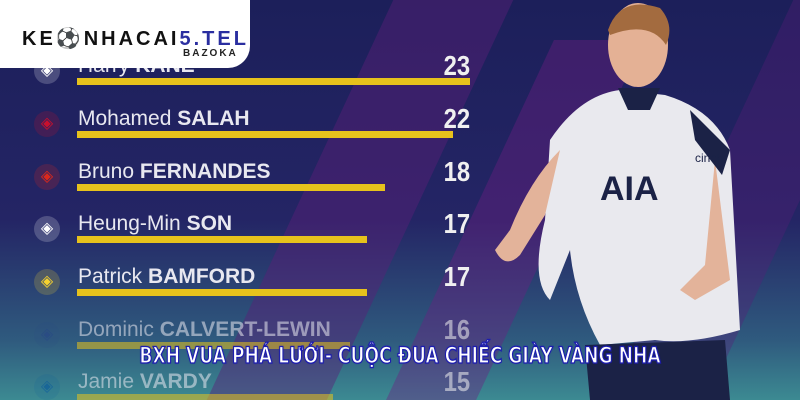  I want to click on player-name: Mohamed SALAH, so click(164, 118).